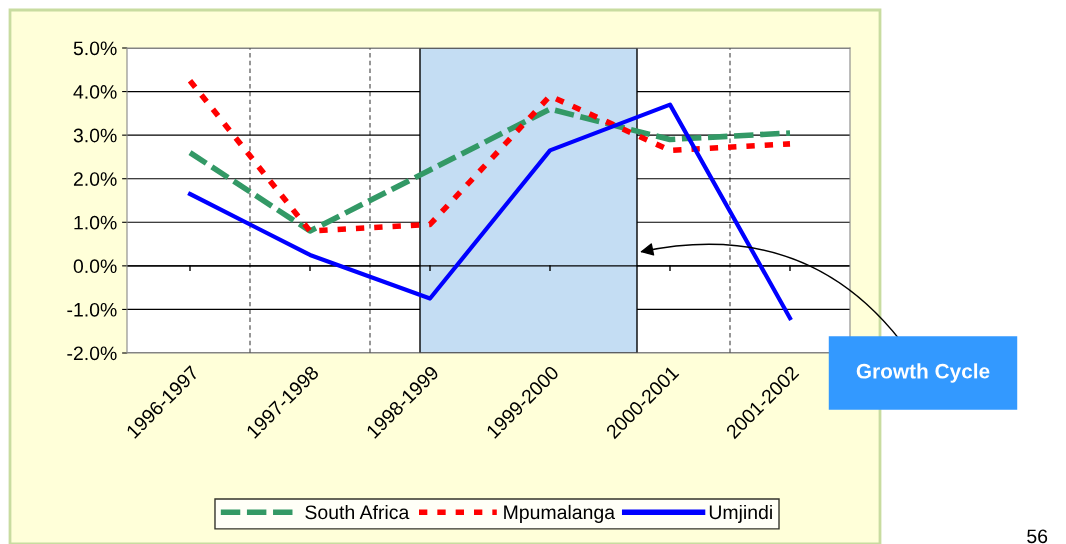 The height and width of the screenshot is (544, 1066). I want to click on y-tick-label: 5.0%, so click(95, 48).